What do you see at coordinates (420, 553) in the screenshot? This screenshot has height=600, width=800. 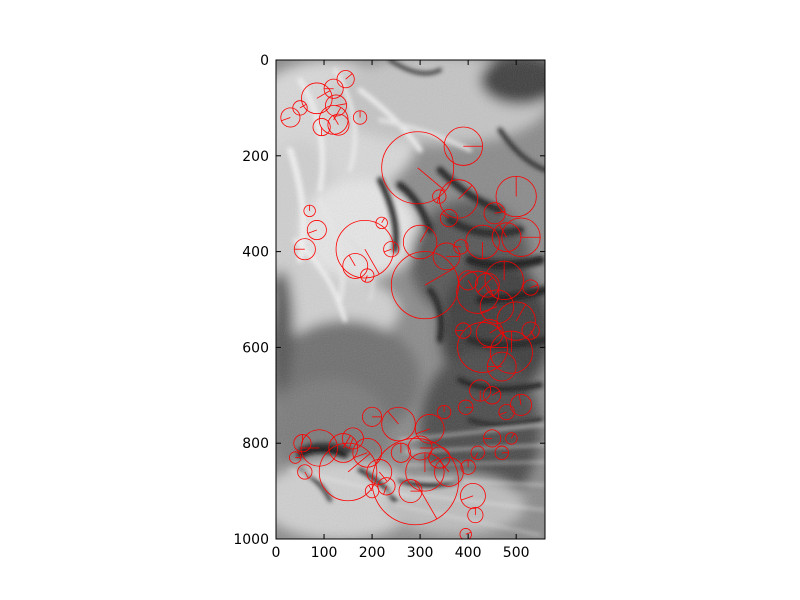 I see `x-tick-label: 300` at bounding box center [420, 553].